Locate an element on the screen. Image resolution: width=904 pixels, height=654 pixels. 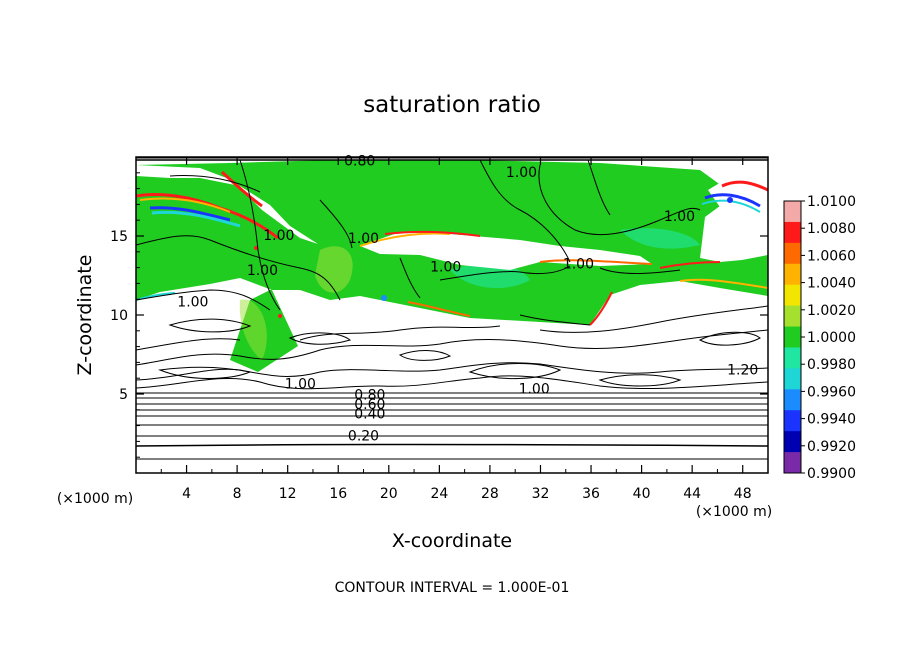
colorbar-label: 1.0040 is located at coordinates (831, 284).